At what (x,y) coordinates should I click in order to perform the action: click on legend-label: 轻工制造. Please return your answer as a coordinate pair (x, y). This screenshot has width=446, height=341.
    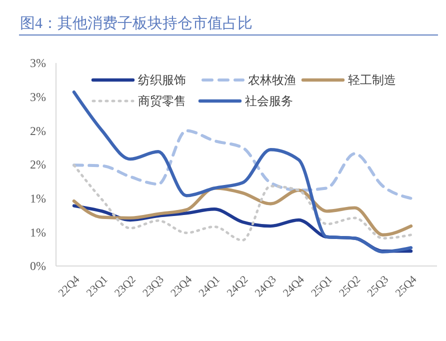
    Looking at the image, I should click on (372, 80).